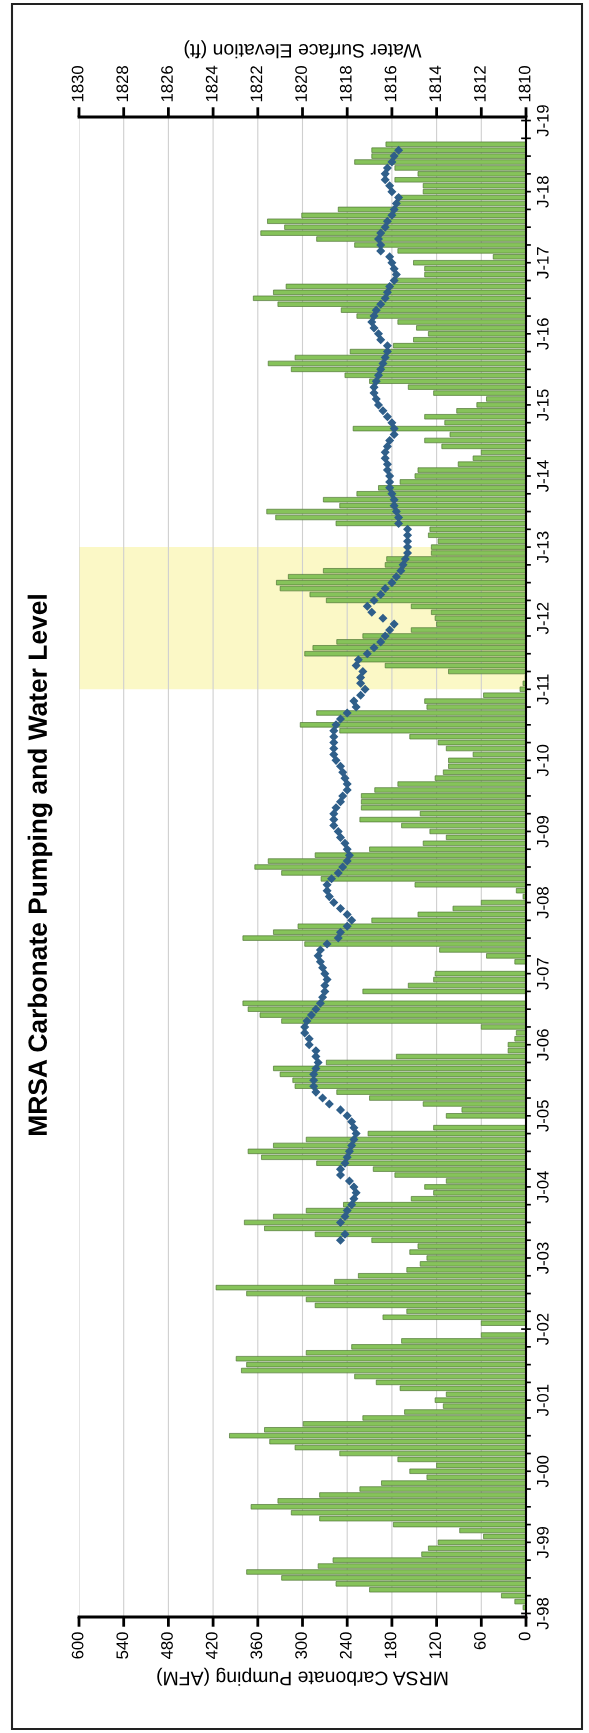 This screenshot has width=589, height=1733. I want to click on y-tick-label: J-16, so click(542, 334).